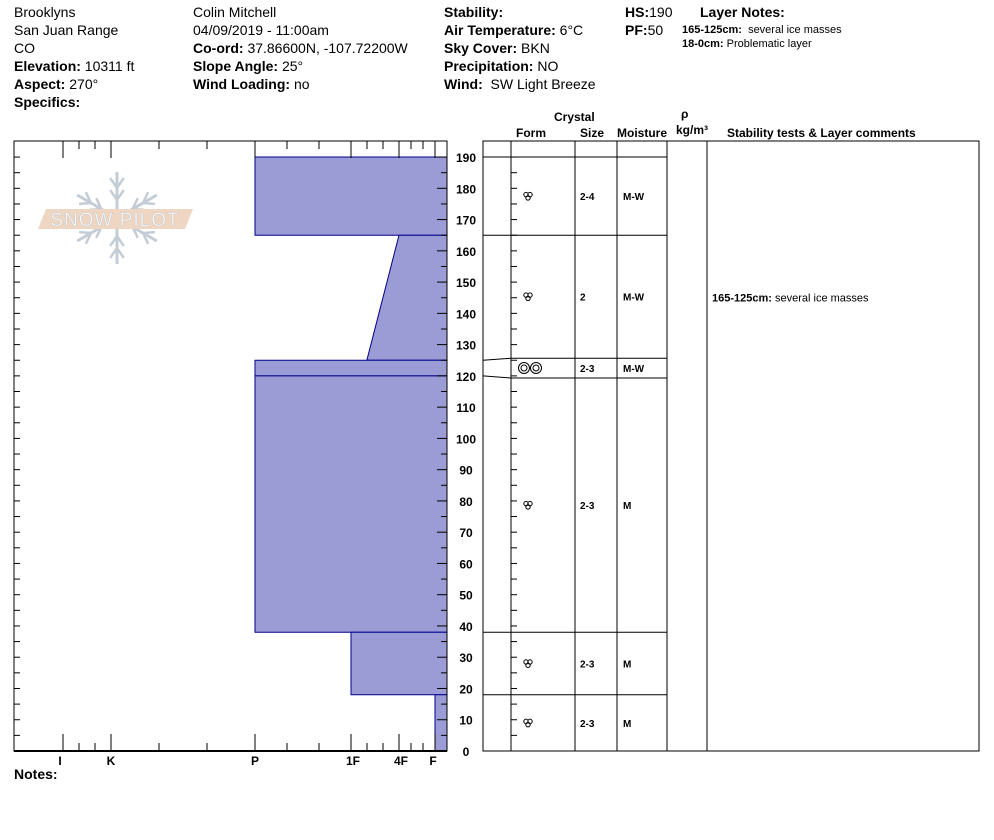 This screenshot has width=994, height=840. Describe the element at coordinates (466, 502) in the screenshot. I see `depth-tick-label: 80` at that location.